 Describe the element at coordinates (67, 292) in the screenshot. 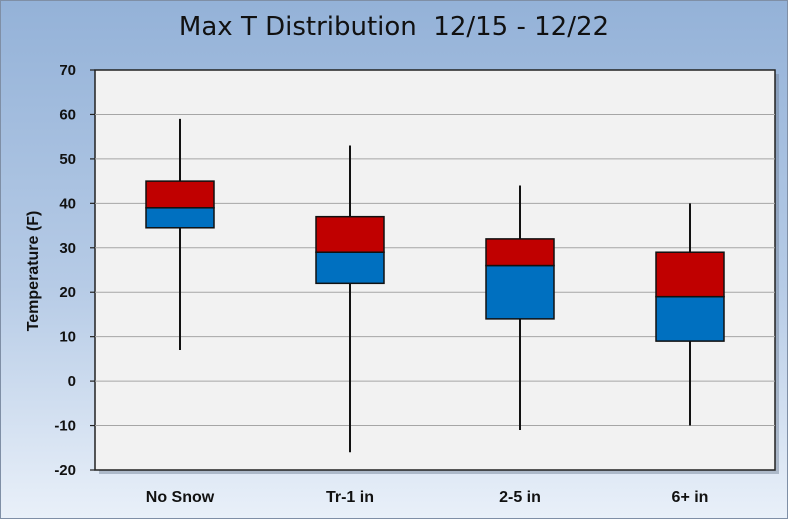

I see `y-tick-label: 20` at that location.